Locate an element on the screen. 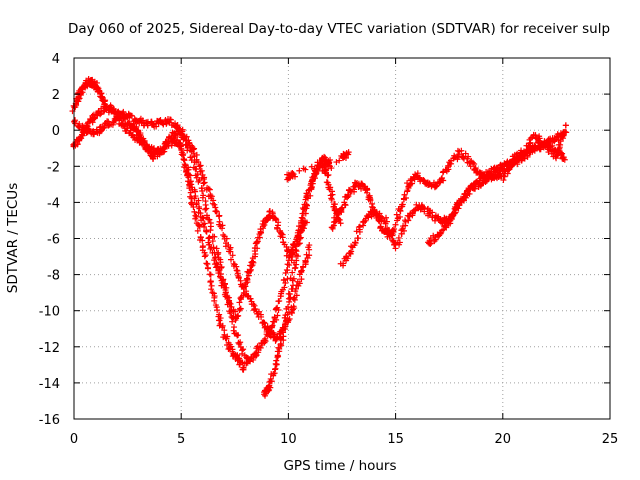 This screenshot has width=640, height=480. x-tick-label: 25 is located at coordinates (610, 439).